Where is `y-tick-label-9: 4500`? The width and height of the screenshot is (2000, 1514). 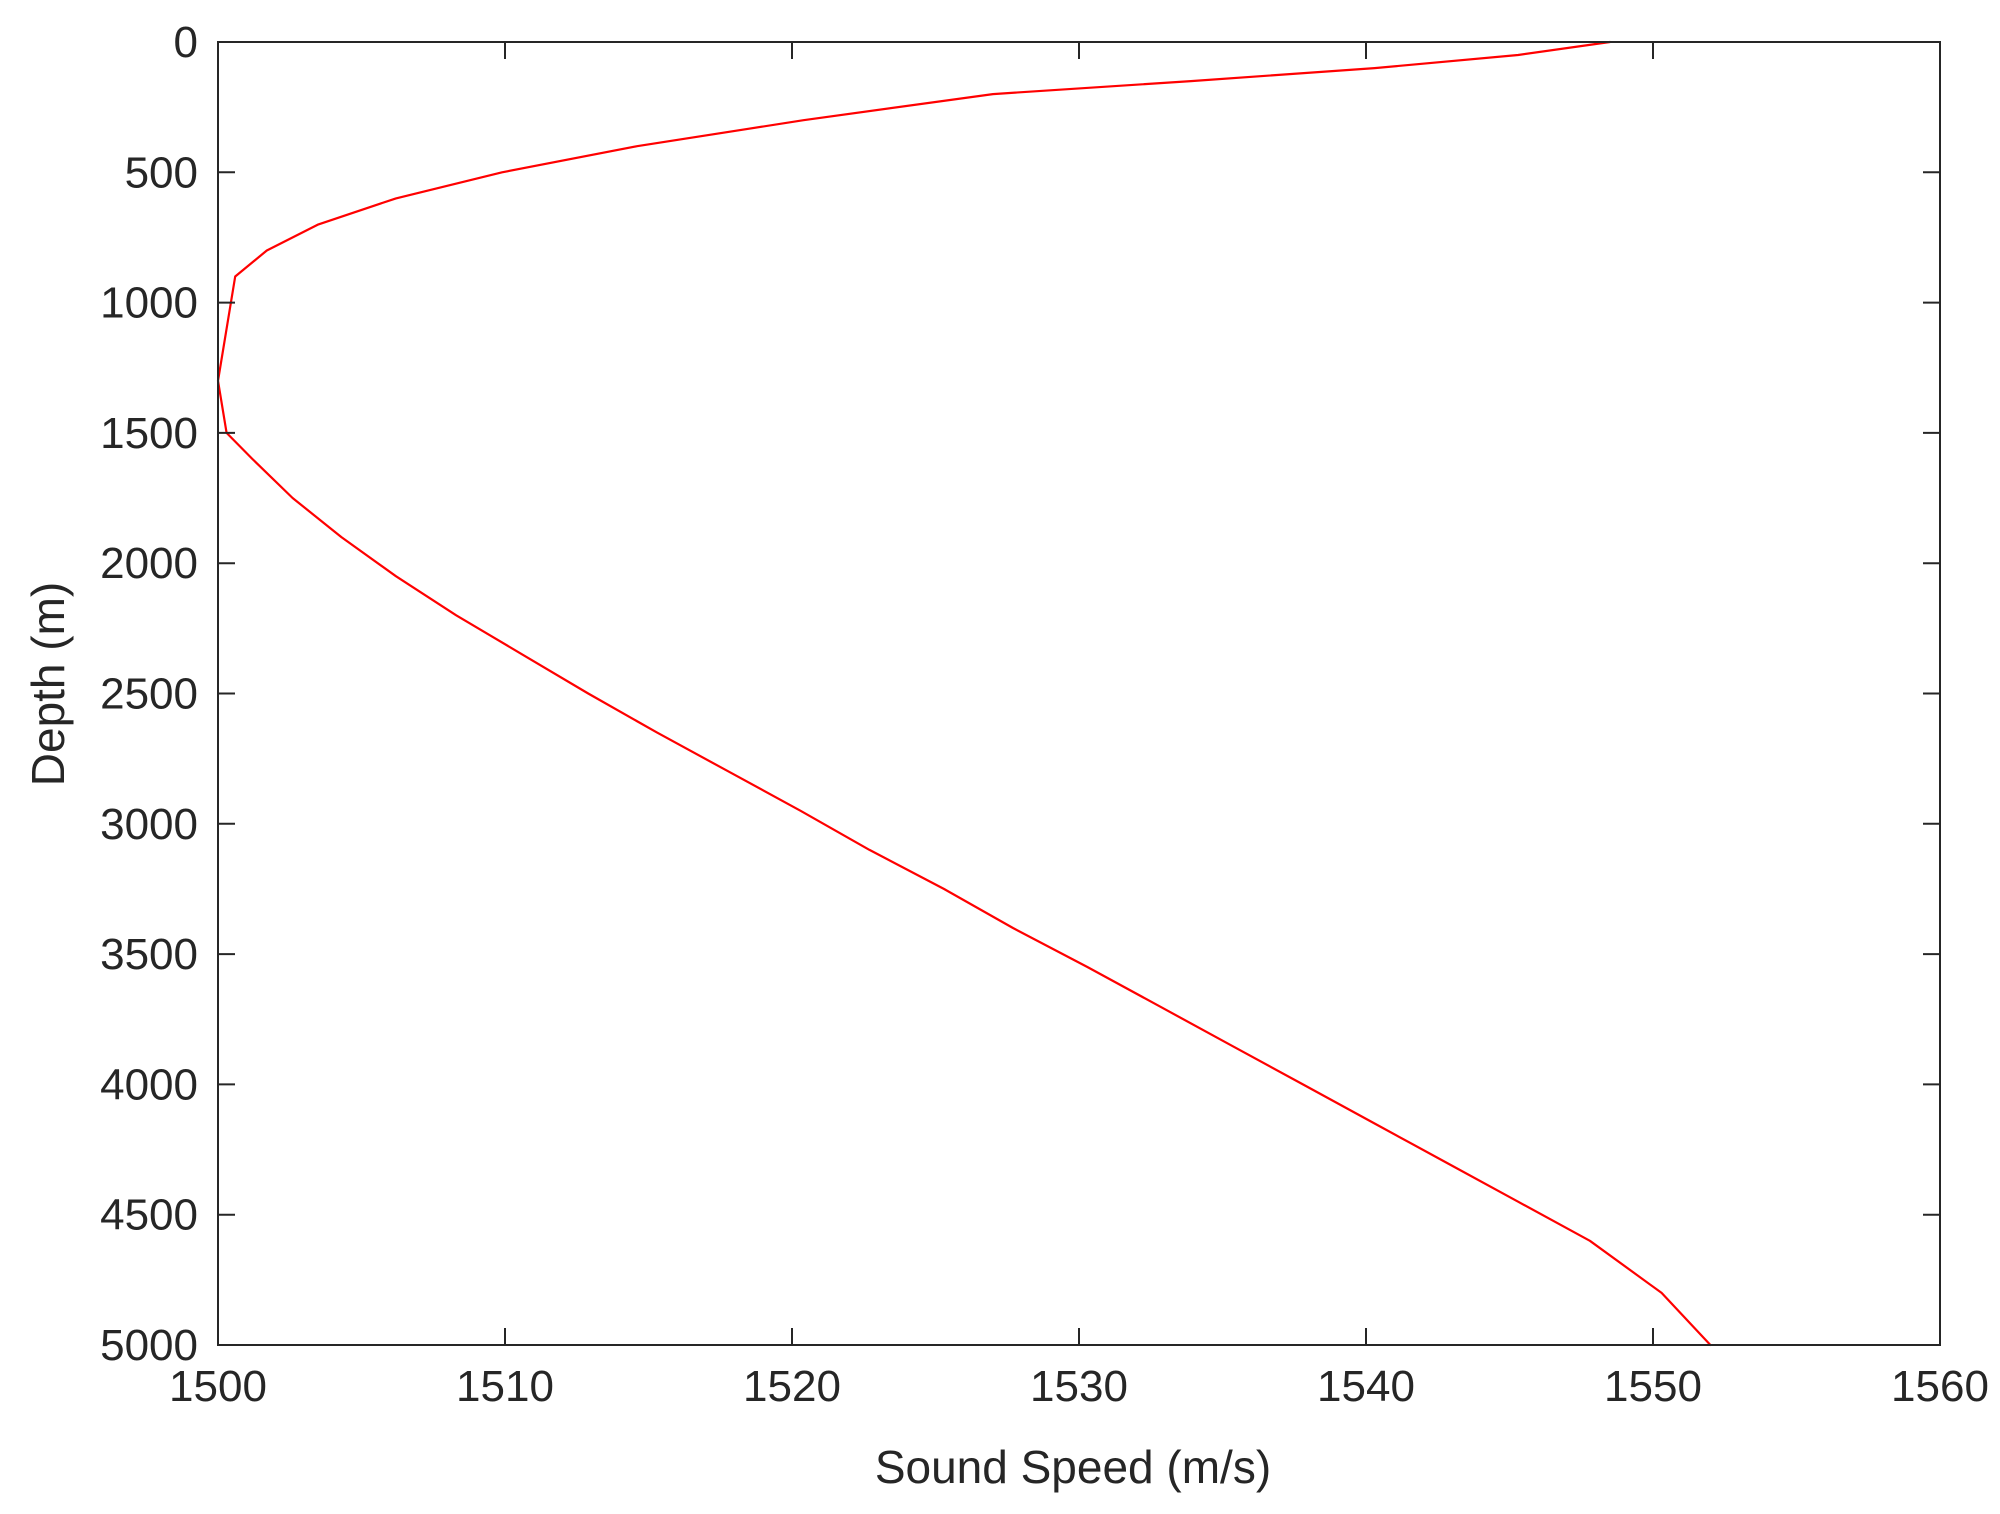 y-tick-label-9: 4500 is located at coordinates (149, 1215).